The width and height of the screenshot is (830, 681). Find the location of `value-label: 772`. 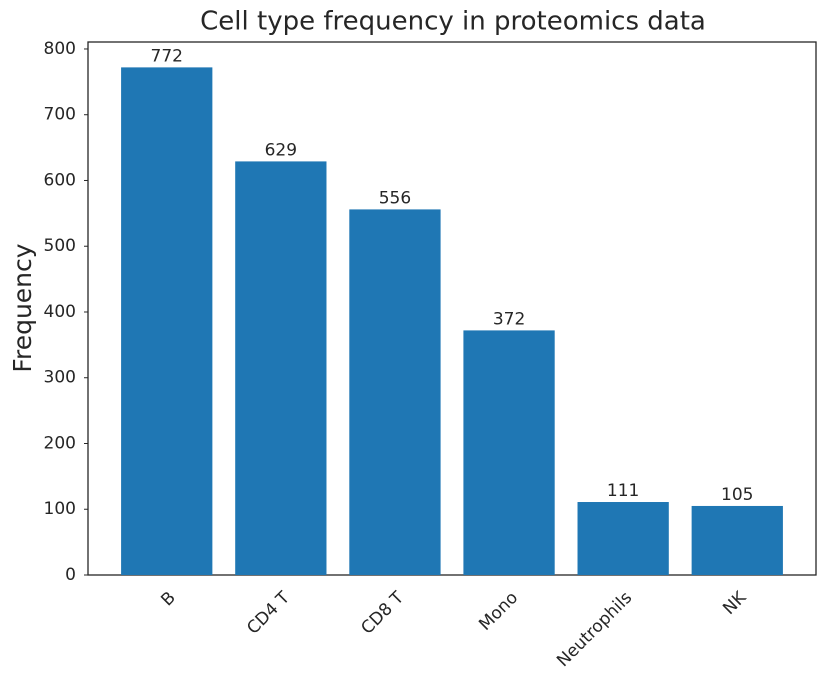

value-label: 772 is located at coordinates (167, 56).